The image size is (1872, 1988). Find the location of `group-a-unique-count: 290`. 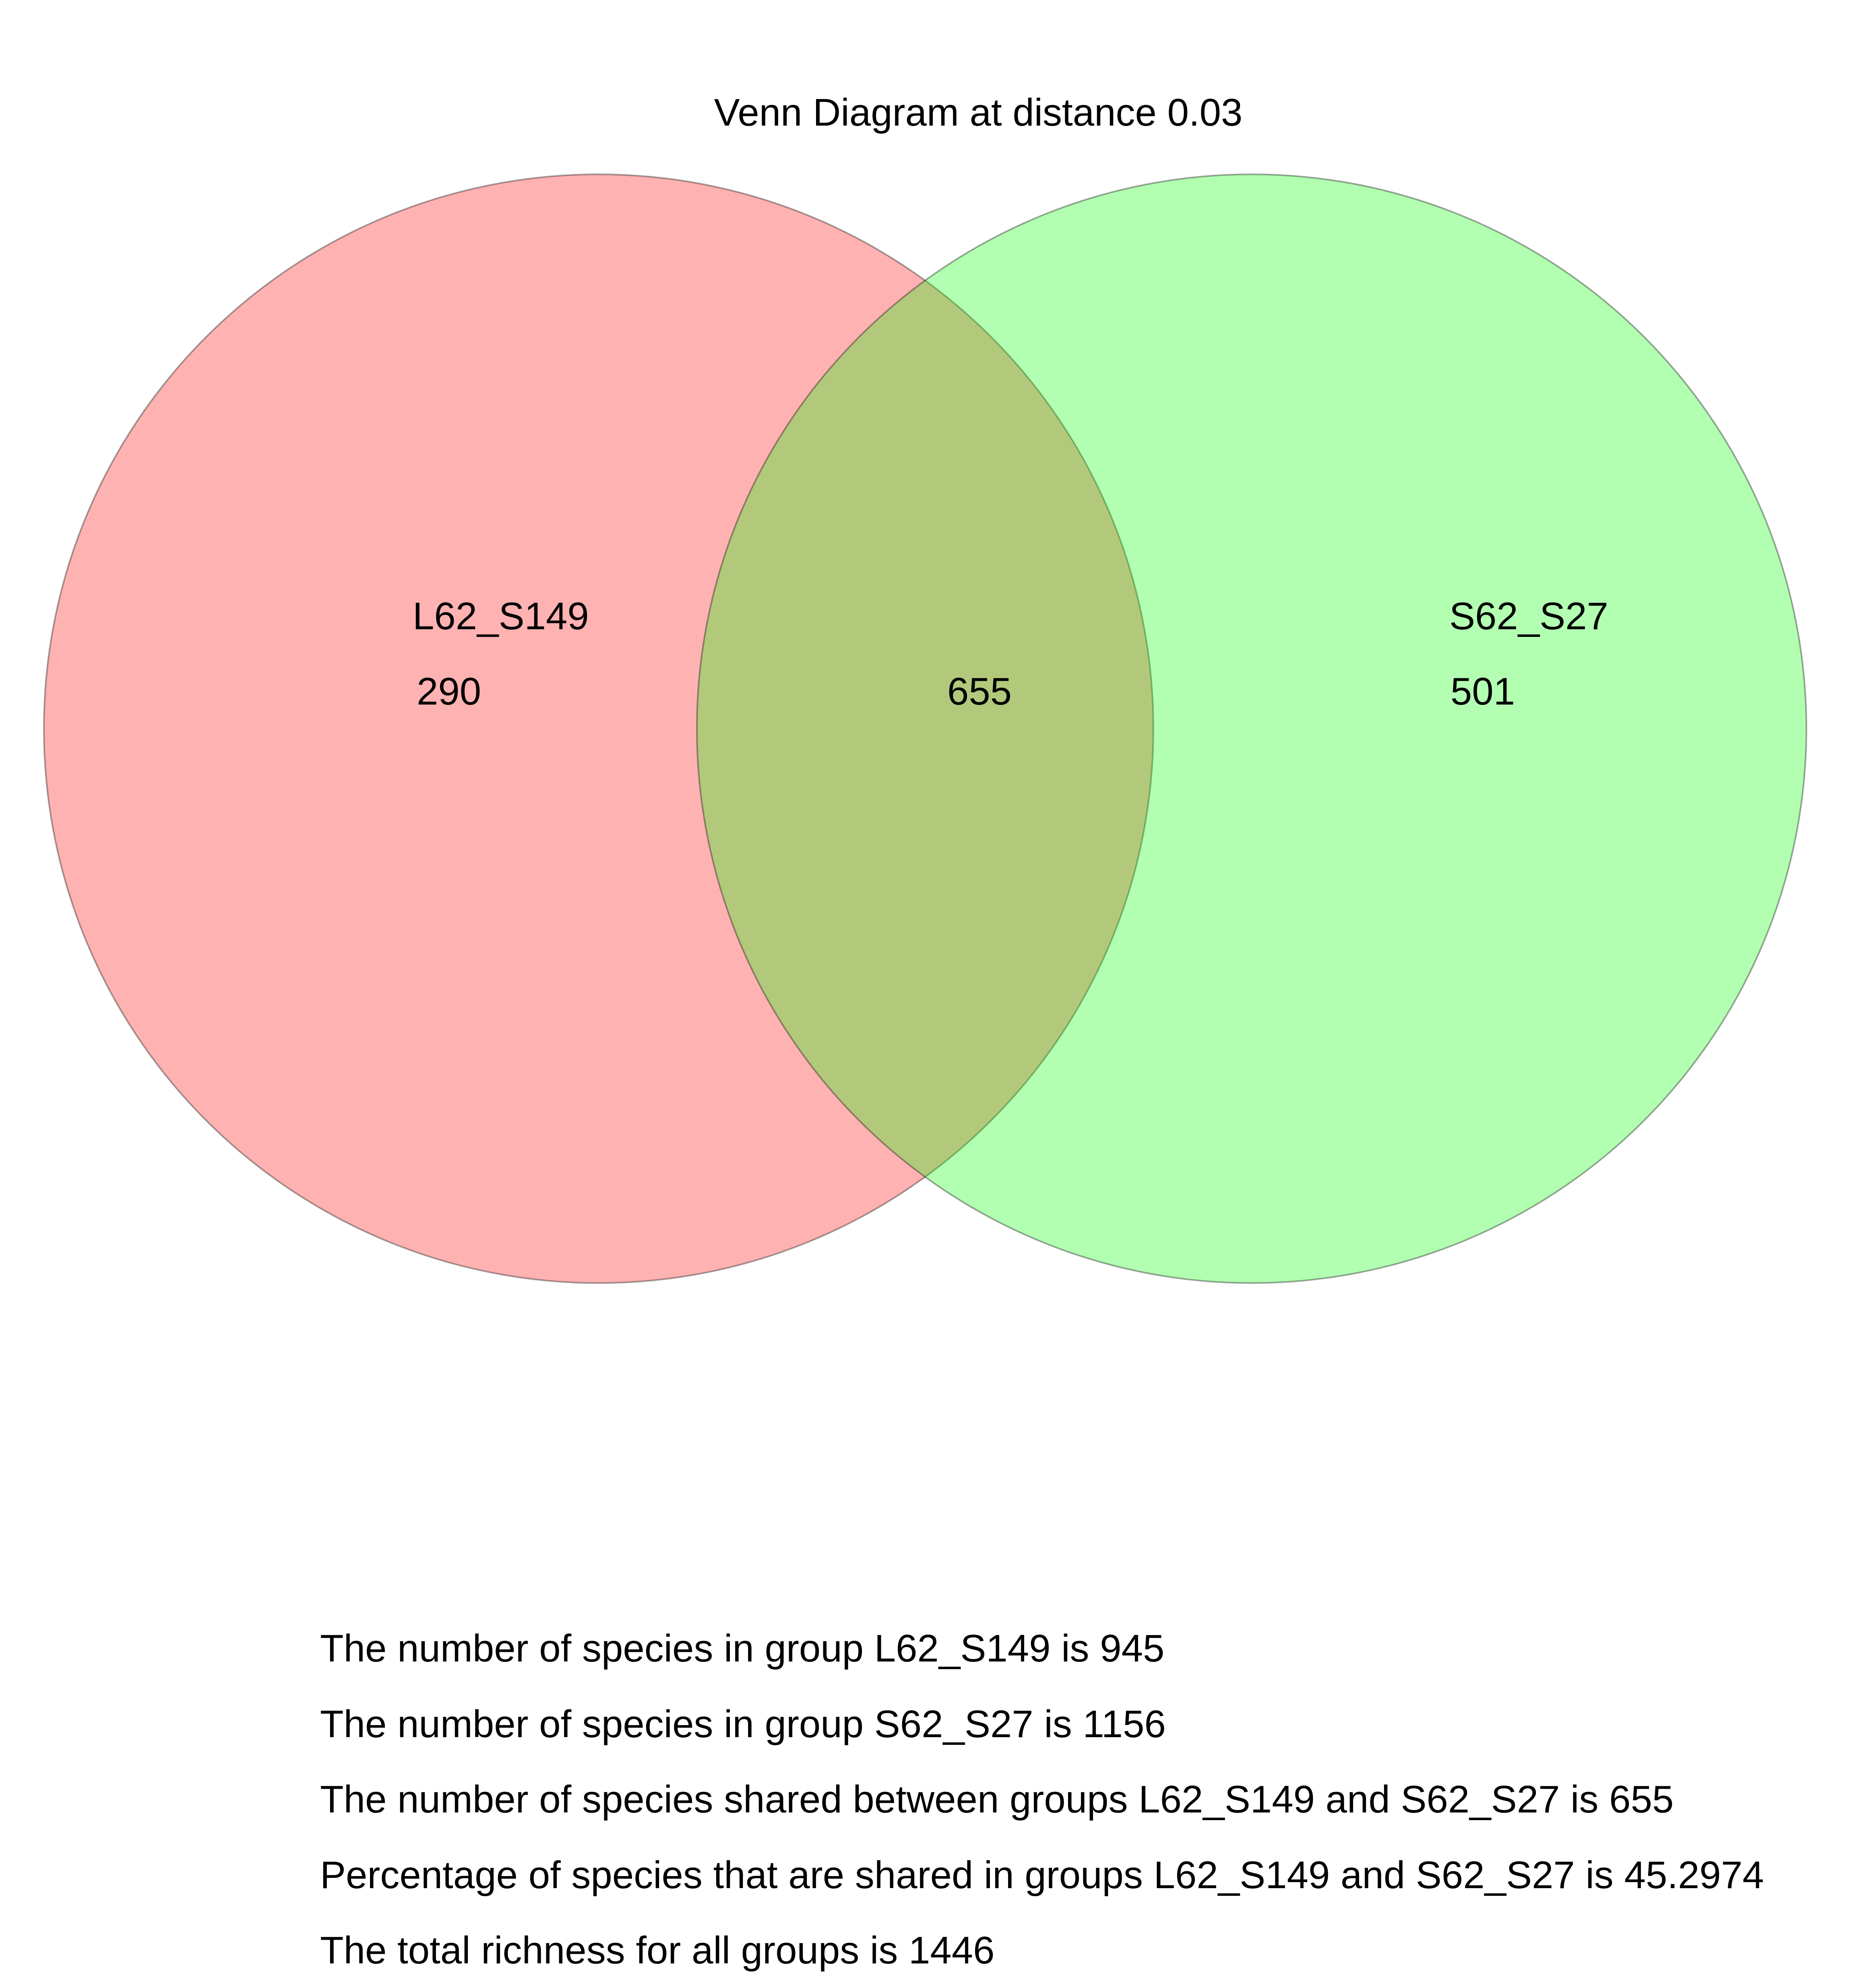

group-a-unique-count: 290 is located at coordinates (449, 691).